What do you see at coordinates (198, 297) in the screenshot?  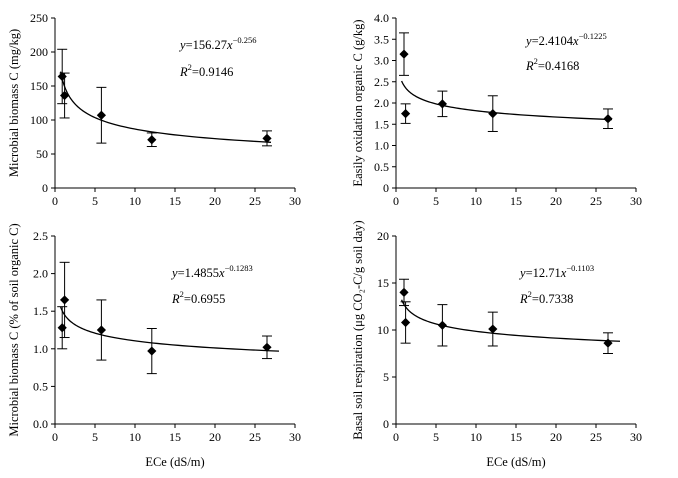 I see `r2-annotation: R2=0.6955` at bounding box center [198, 297].